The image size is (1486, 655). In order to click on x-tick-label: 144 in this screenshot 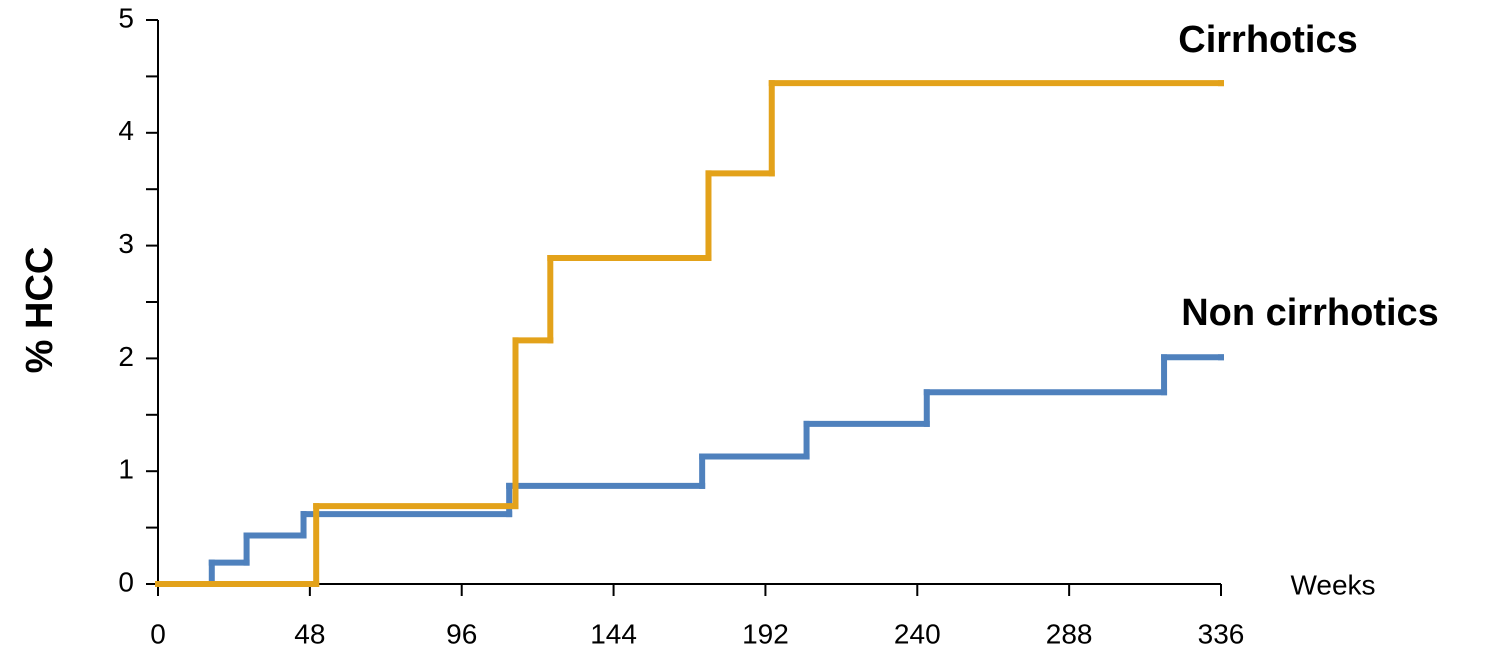, I will do `click(613, 633)`.